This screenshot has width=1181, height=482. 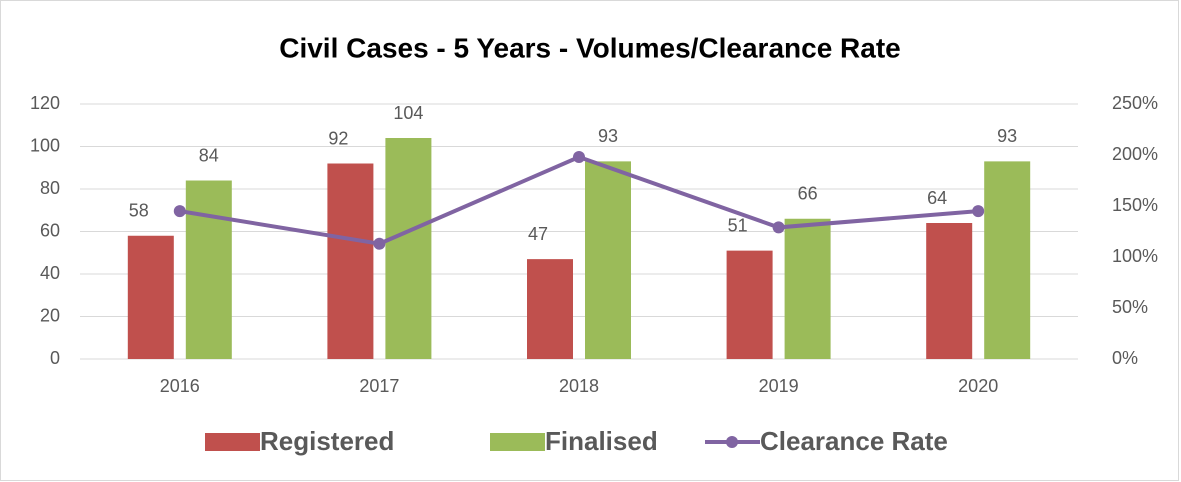 What do you see at coordinates (937, 198) in the screenshot?
I see `data-label: 64` at bounding box center [937, 198].